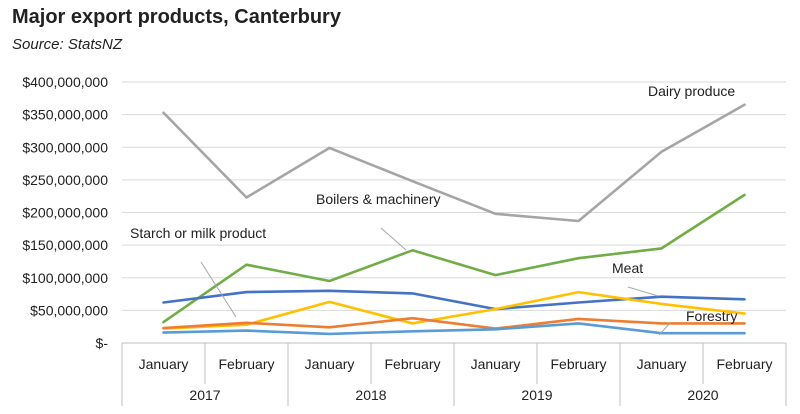 The width and height of the screenshot is (800, 414). What do you see at coordinates (176, 17) in the screenshot?
I see `chart-title: Major export products, Canterbury` at bounding box center [176, 17].